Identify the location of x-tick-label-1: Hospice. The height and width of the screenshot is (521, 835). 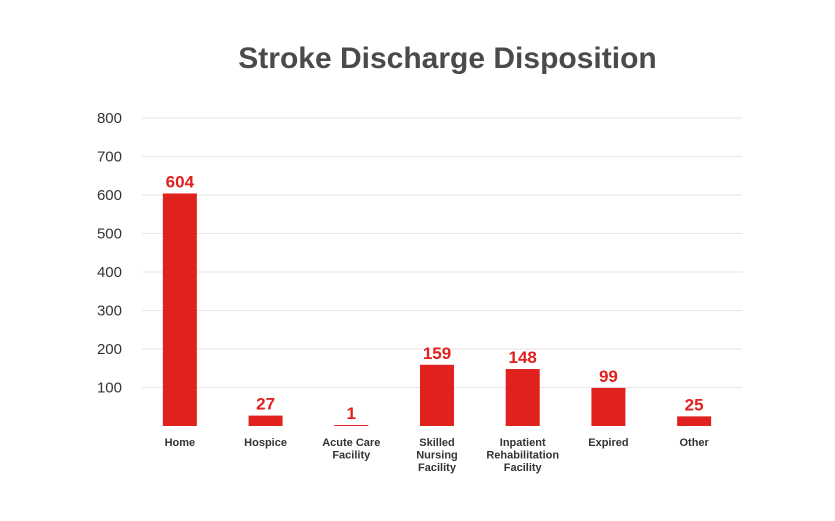
(265, 443).